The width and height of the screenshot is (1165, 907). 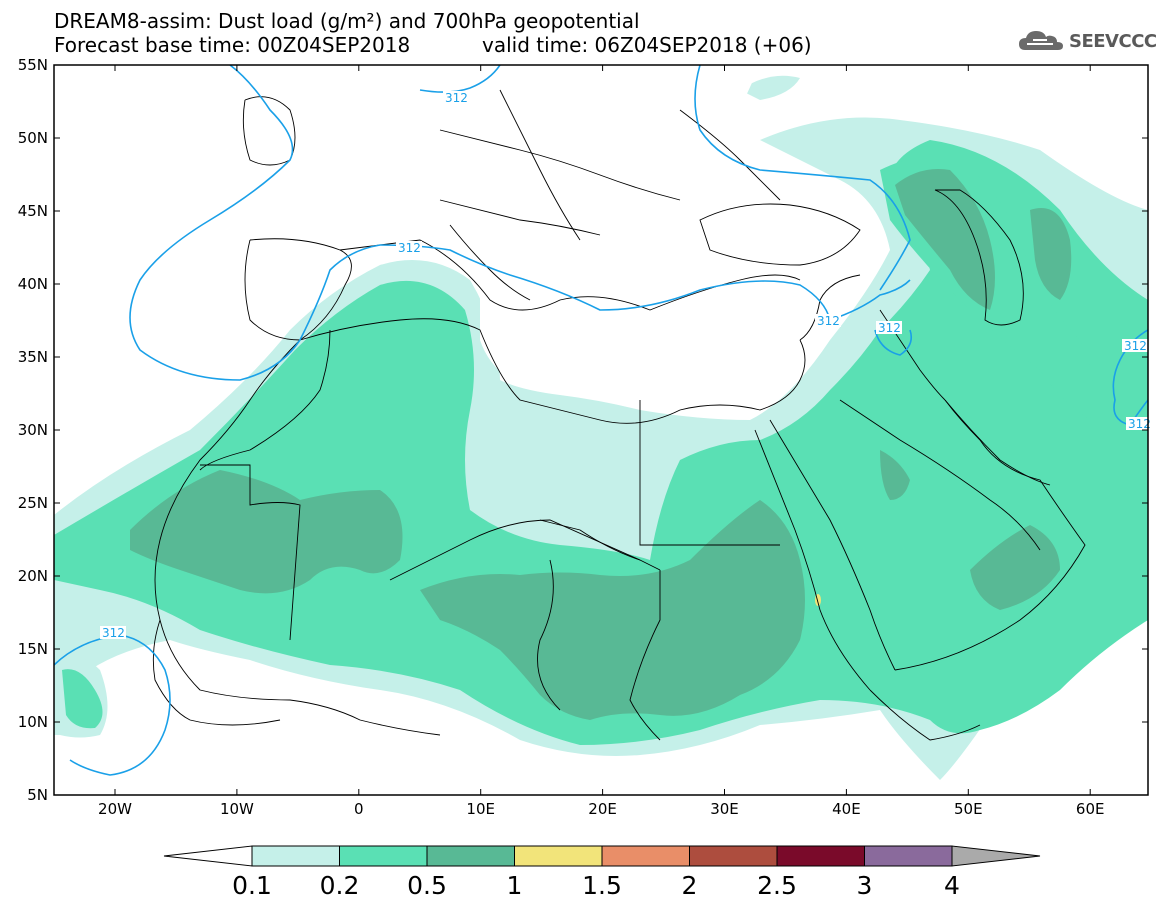 I want to click on colorbar, so click(x=602, y=856).